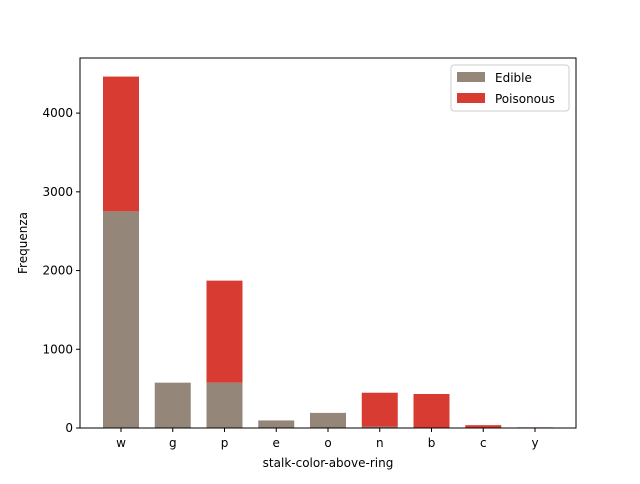 Image resolution: width=640 pixels, height=484 pixels. Describe the element at coordinates (483, 443) in the screenshot. I see `x-tick-label-c: c` at that location.